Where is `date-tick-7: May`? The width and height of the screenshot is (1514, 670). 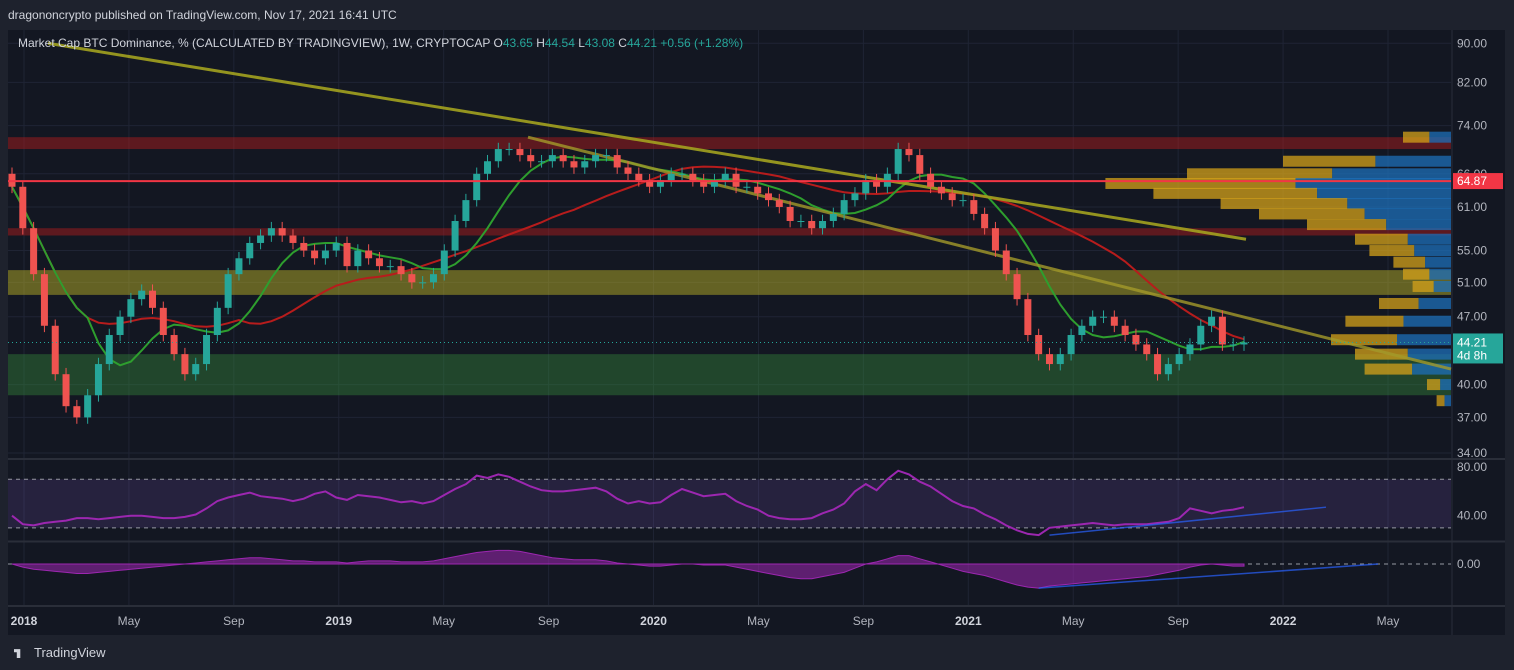
date-tick-7: May is located at coordinates (758, 621).